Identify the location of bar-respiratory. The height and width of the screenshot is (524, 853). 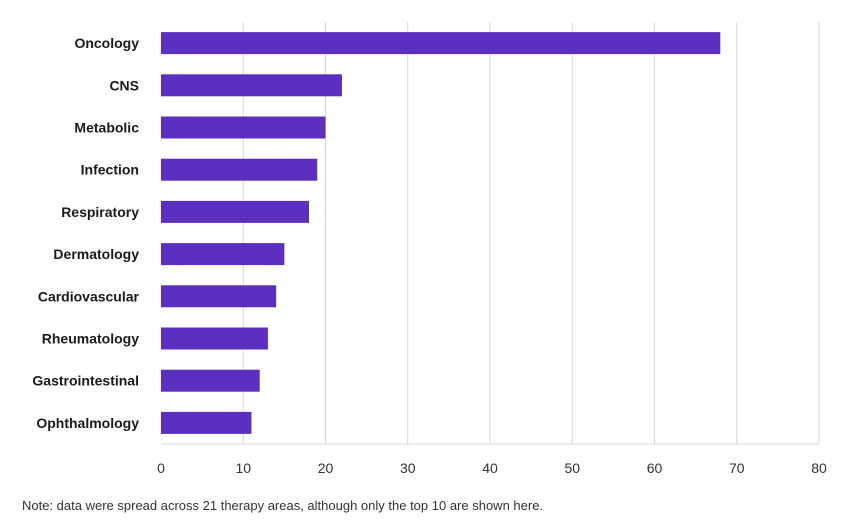
(235, 211).